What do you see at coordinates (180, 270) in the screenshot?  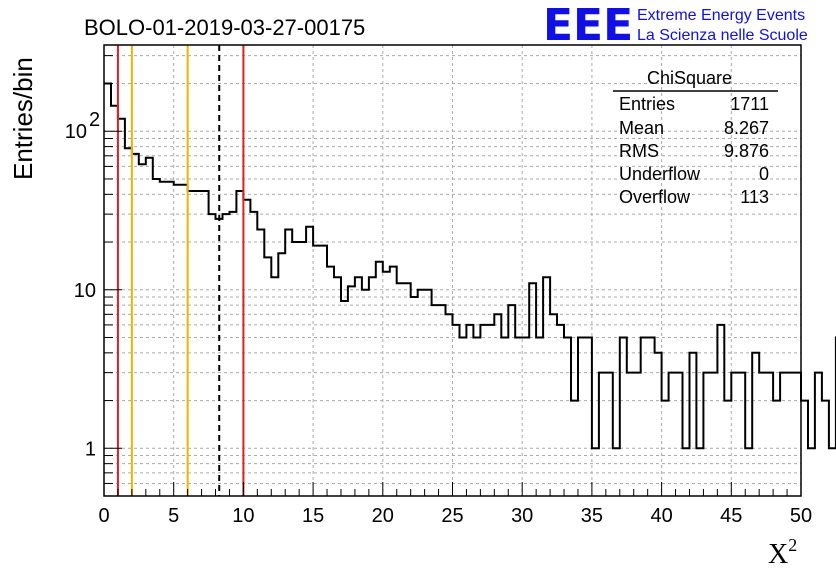 I see `vertical-lines` at bounding box center [180, 270].